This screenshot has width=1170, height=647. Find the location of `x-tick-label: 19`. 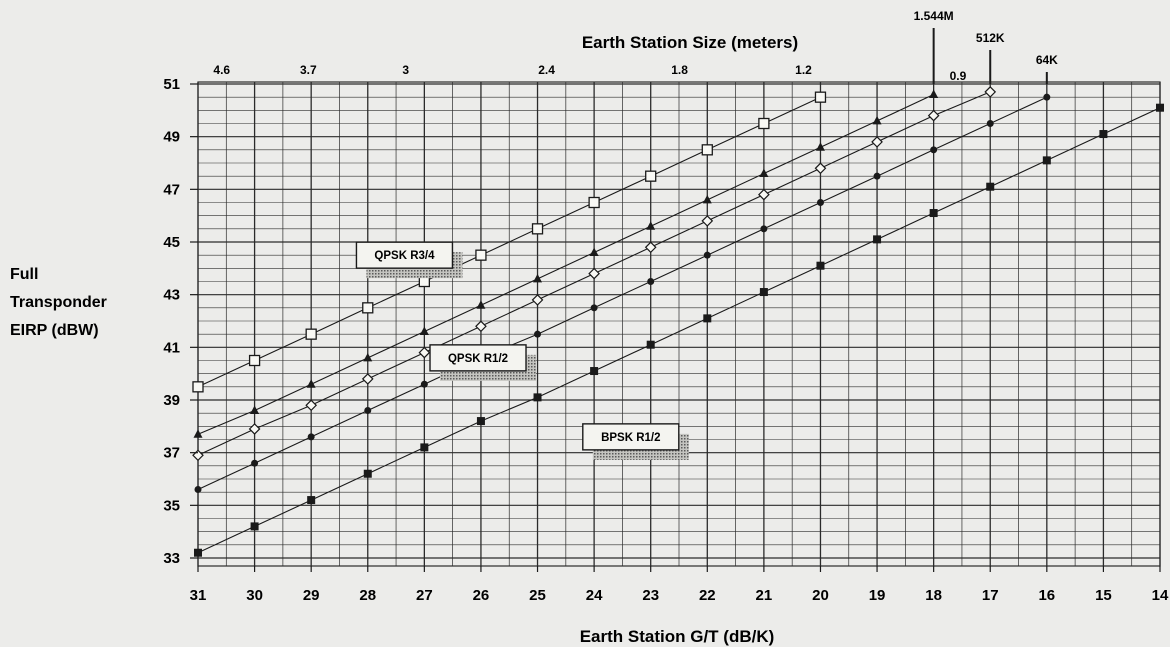

x-tick-label: 19 is located at coordinates (877, 595).